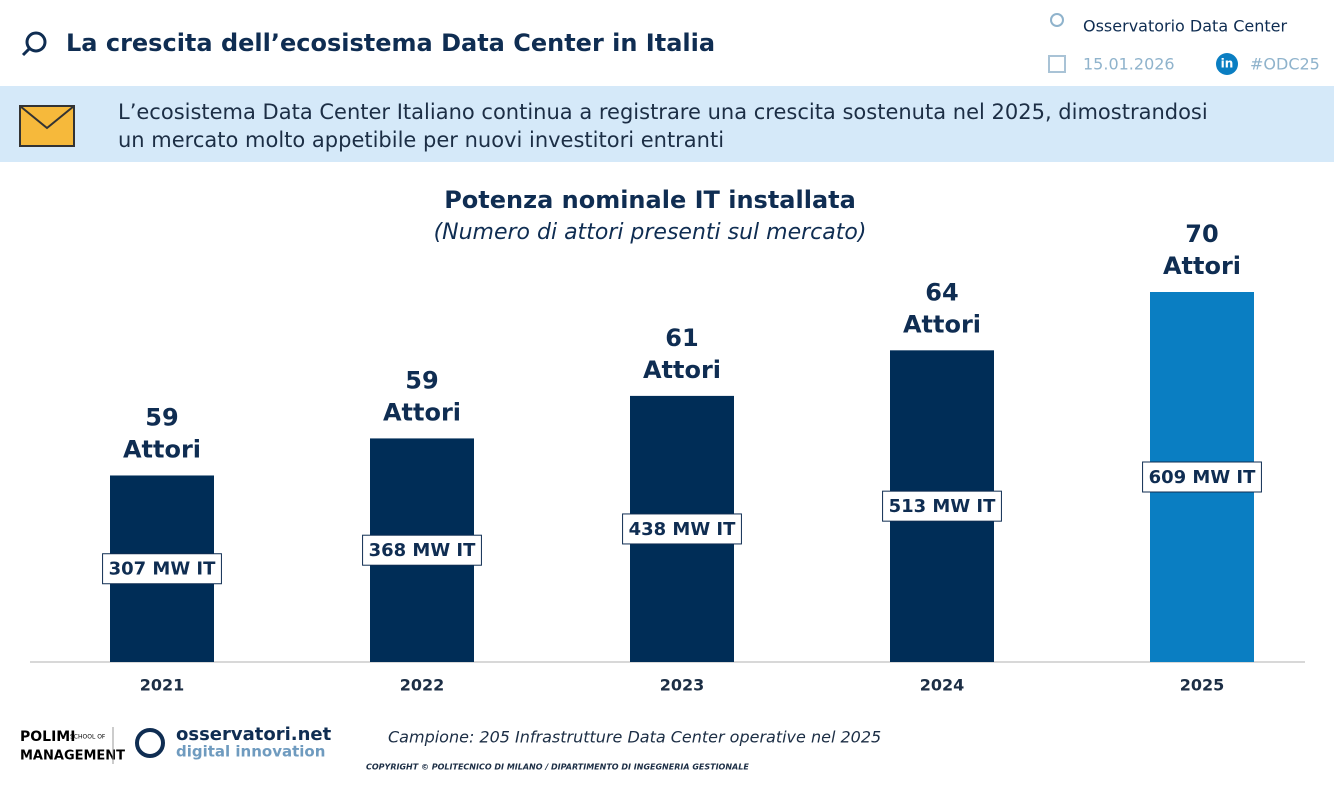 The image size is (1334, 786). What do you see at coordinates (422, 685) in the screenshot?
I see `x-tick-label: 2022` at bounding box center [422, 685].